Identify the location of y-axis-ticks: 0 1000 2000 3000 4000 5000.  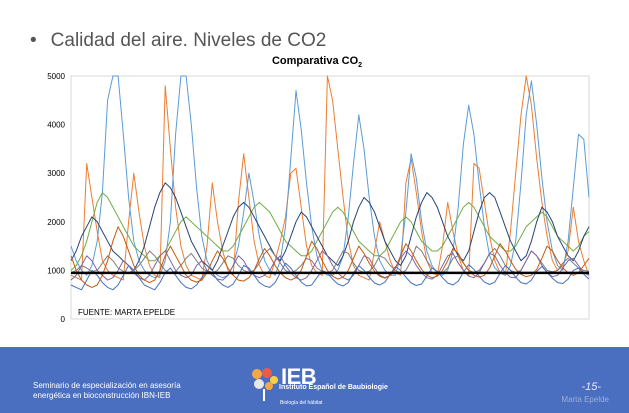
(56, 198).